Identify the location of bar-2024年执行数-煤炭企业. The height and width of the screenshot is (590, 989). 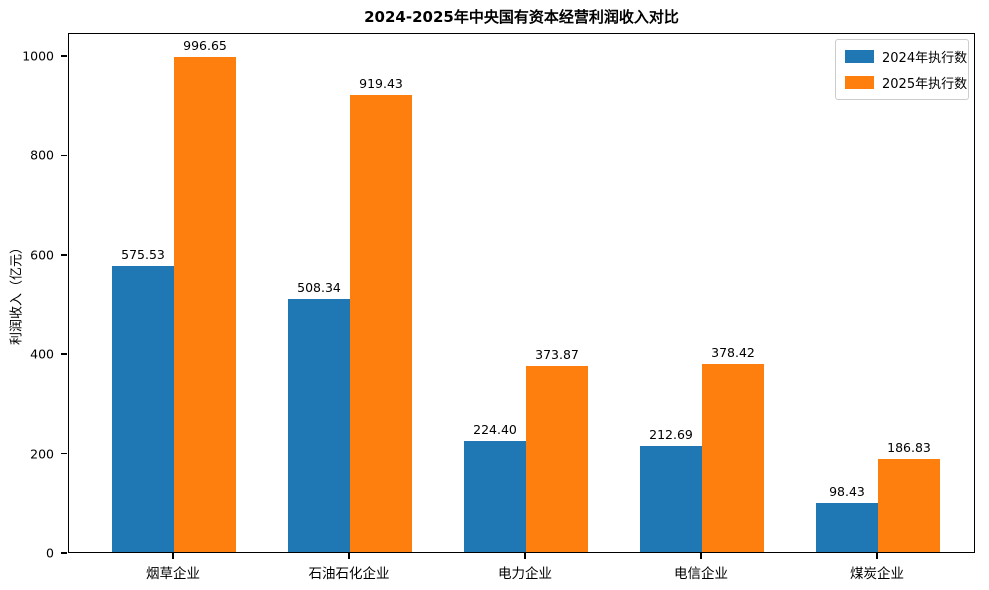
(847, 527).